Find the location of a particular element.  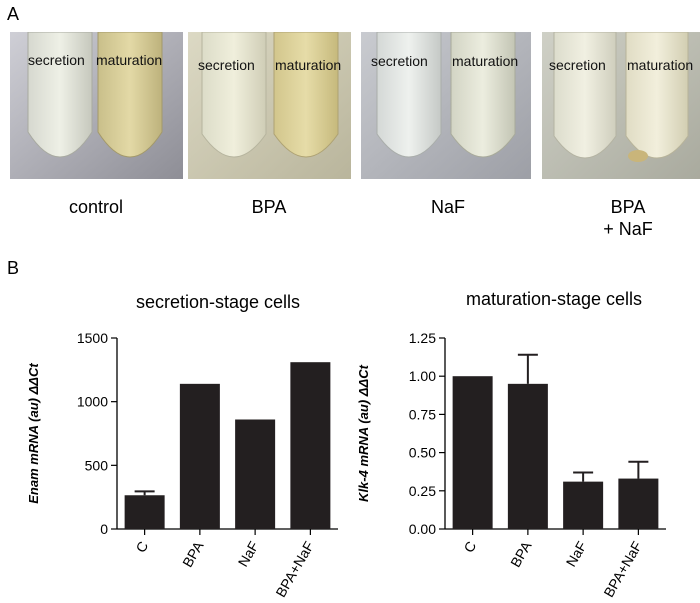

condition-label-naf: NaF is located at coordinates (447, 207).